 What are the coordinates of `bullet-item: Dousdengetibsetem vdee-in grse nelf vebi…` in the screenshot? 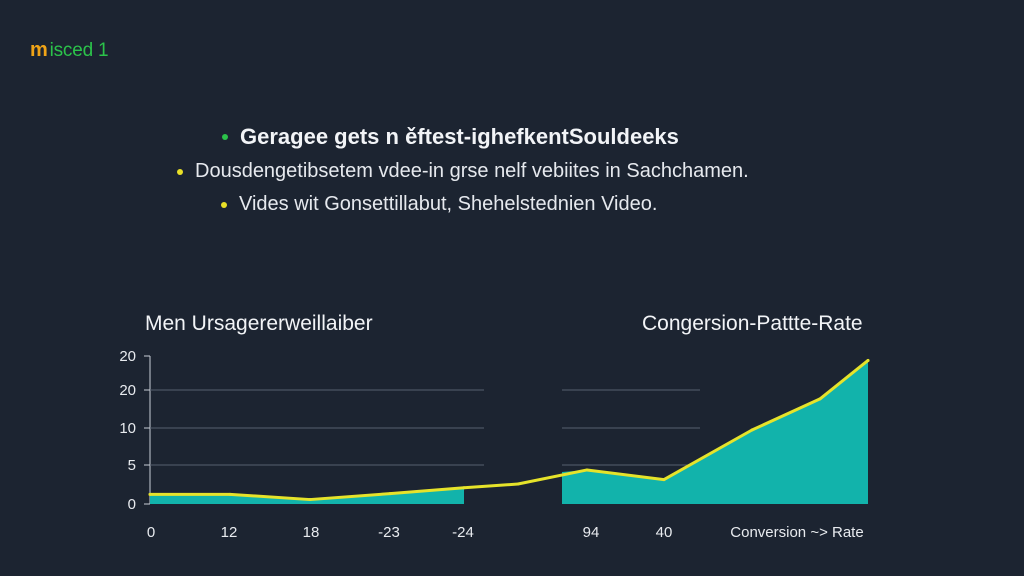 It's located at (463, 171).